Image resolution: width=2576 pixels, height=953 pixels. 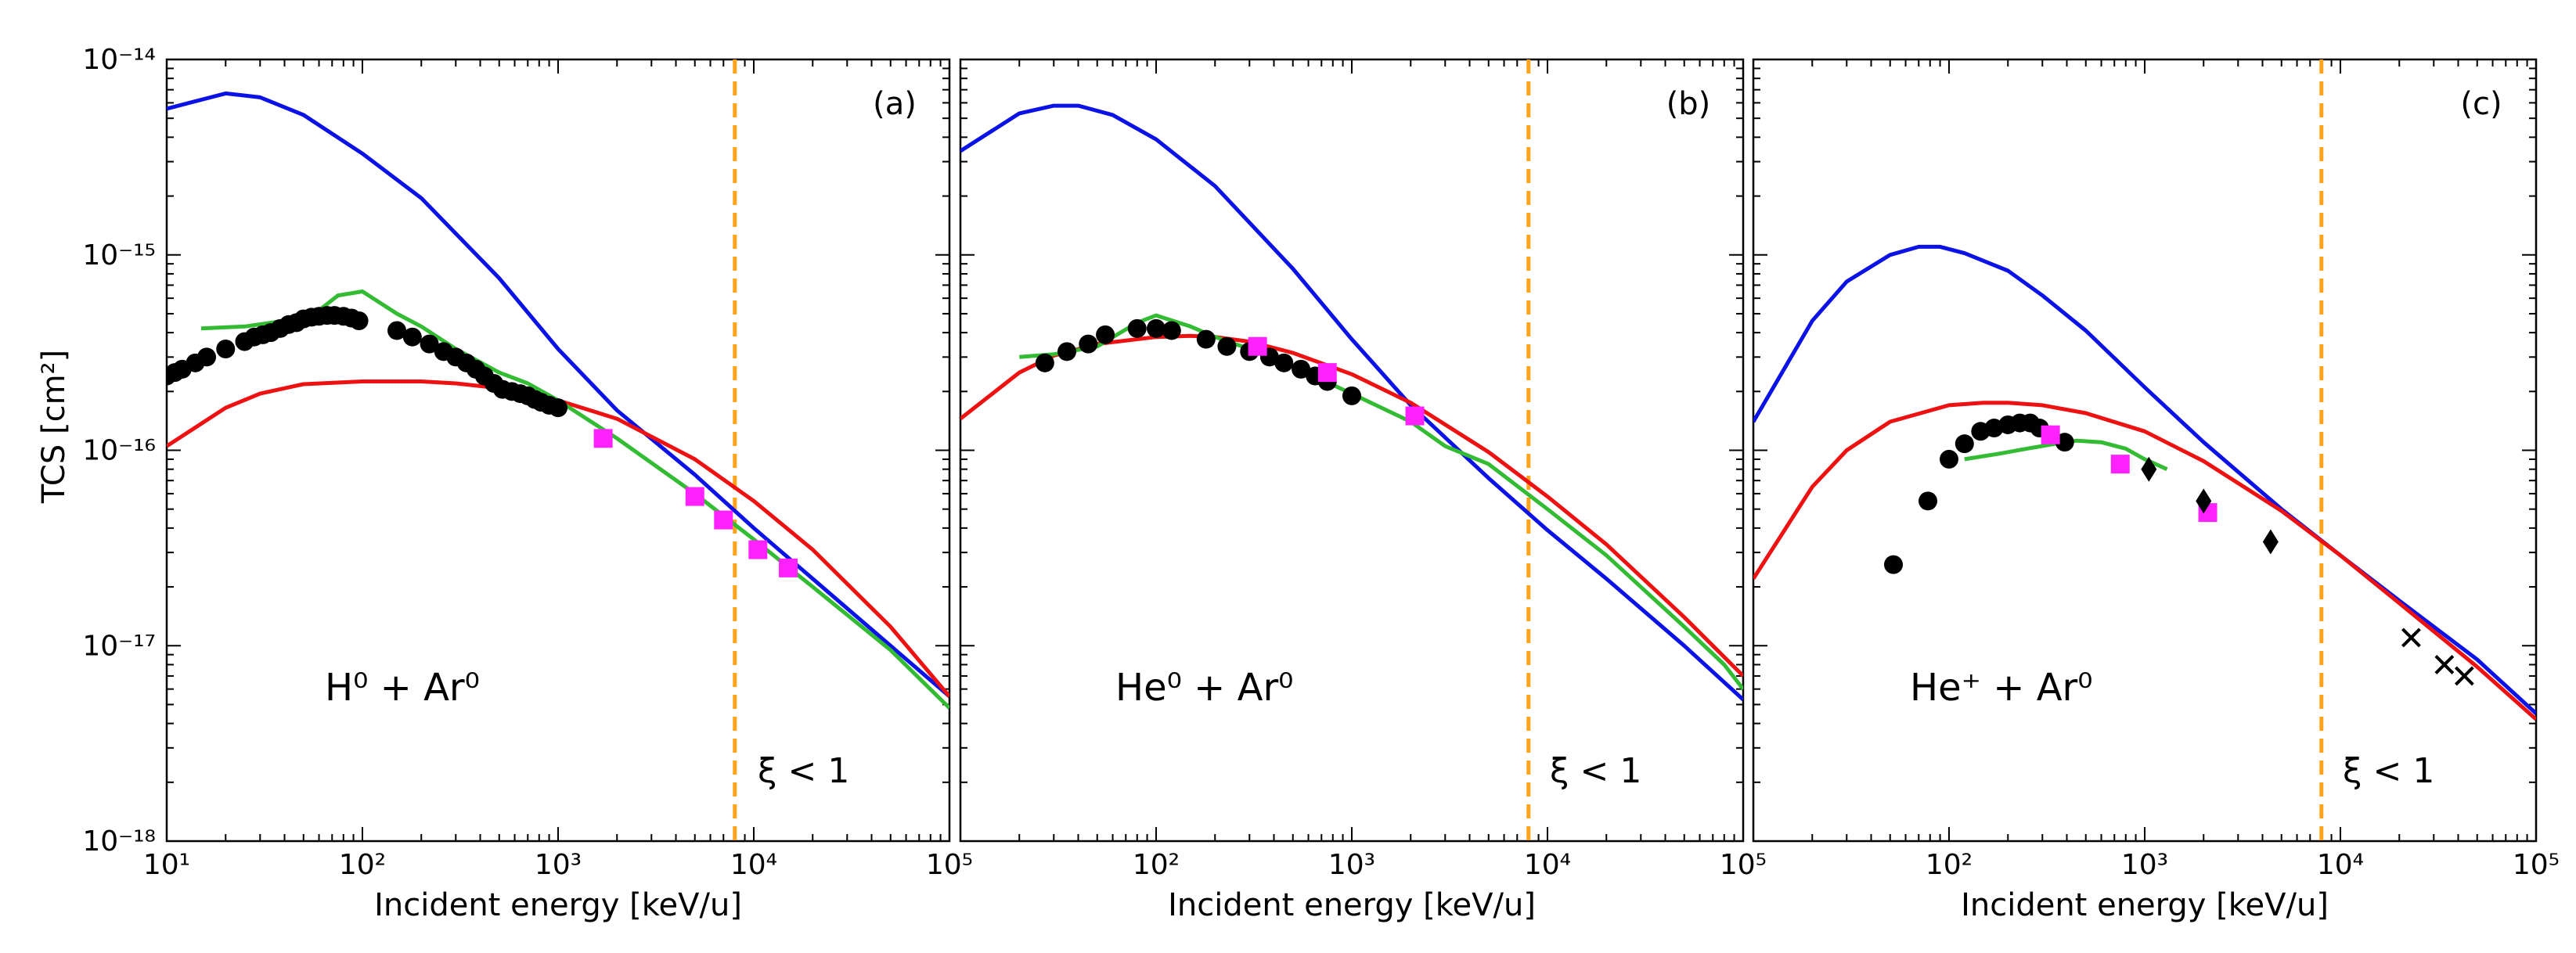 What do you see at coordinates (1352, 905) in the screenshot?
I see `x-axis-label-b: Incident energy [keV/u]` at bounding box center [1352, 905].